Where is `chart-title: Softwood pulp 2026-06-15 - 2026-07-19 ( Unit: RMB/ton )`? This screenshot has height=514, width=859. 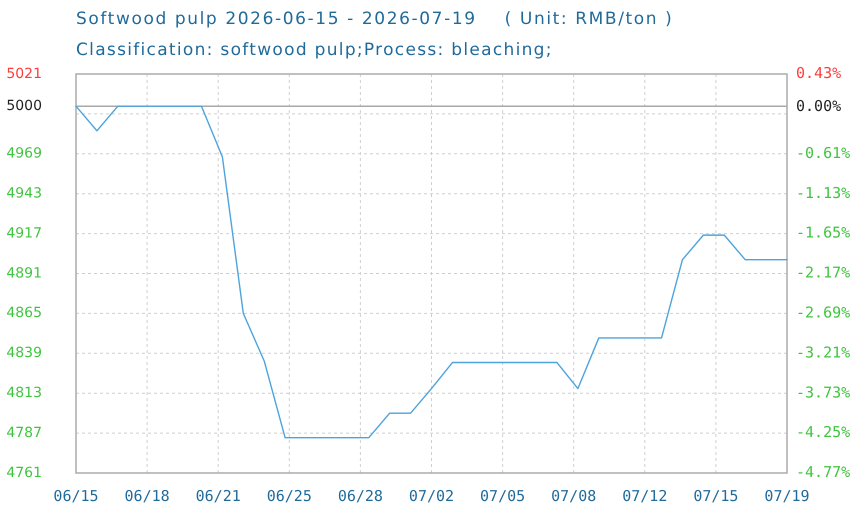
chart-title: Softwood pulp 2026-06-15 - 2026-07-19 ( Unit: RMB/ton ) is located at coordinates (375, 19).